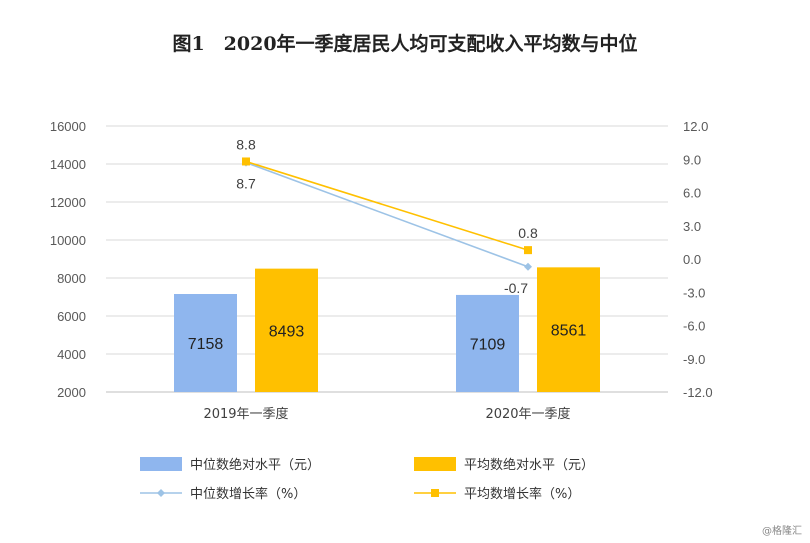 Image resolution: width=810 pixels, height=543 pixels. What do you see at coordinates (529, 465) in the screenshot?
I see `legend-label: 平均数绝对水平（元）` at bounding box center [529, 465].